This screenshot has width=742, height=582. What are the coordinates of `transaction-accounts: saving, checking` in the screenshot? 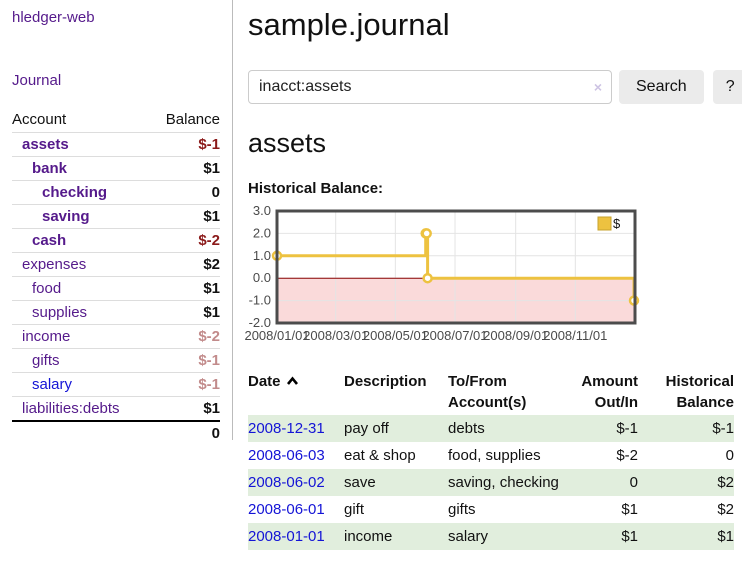 It's located at (503, 482).